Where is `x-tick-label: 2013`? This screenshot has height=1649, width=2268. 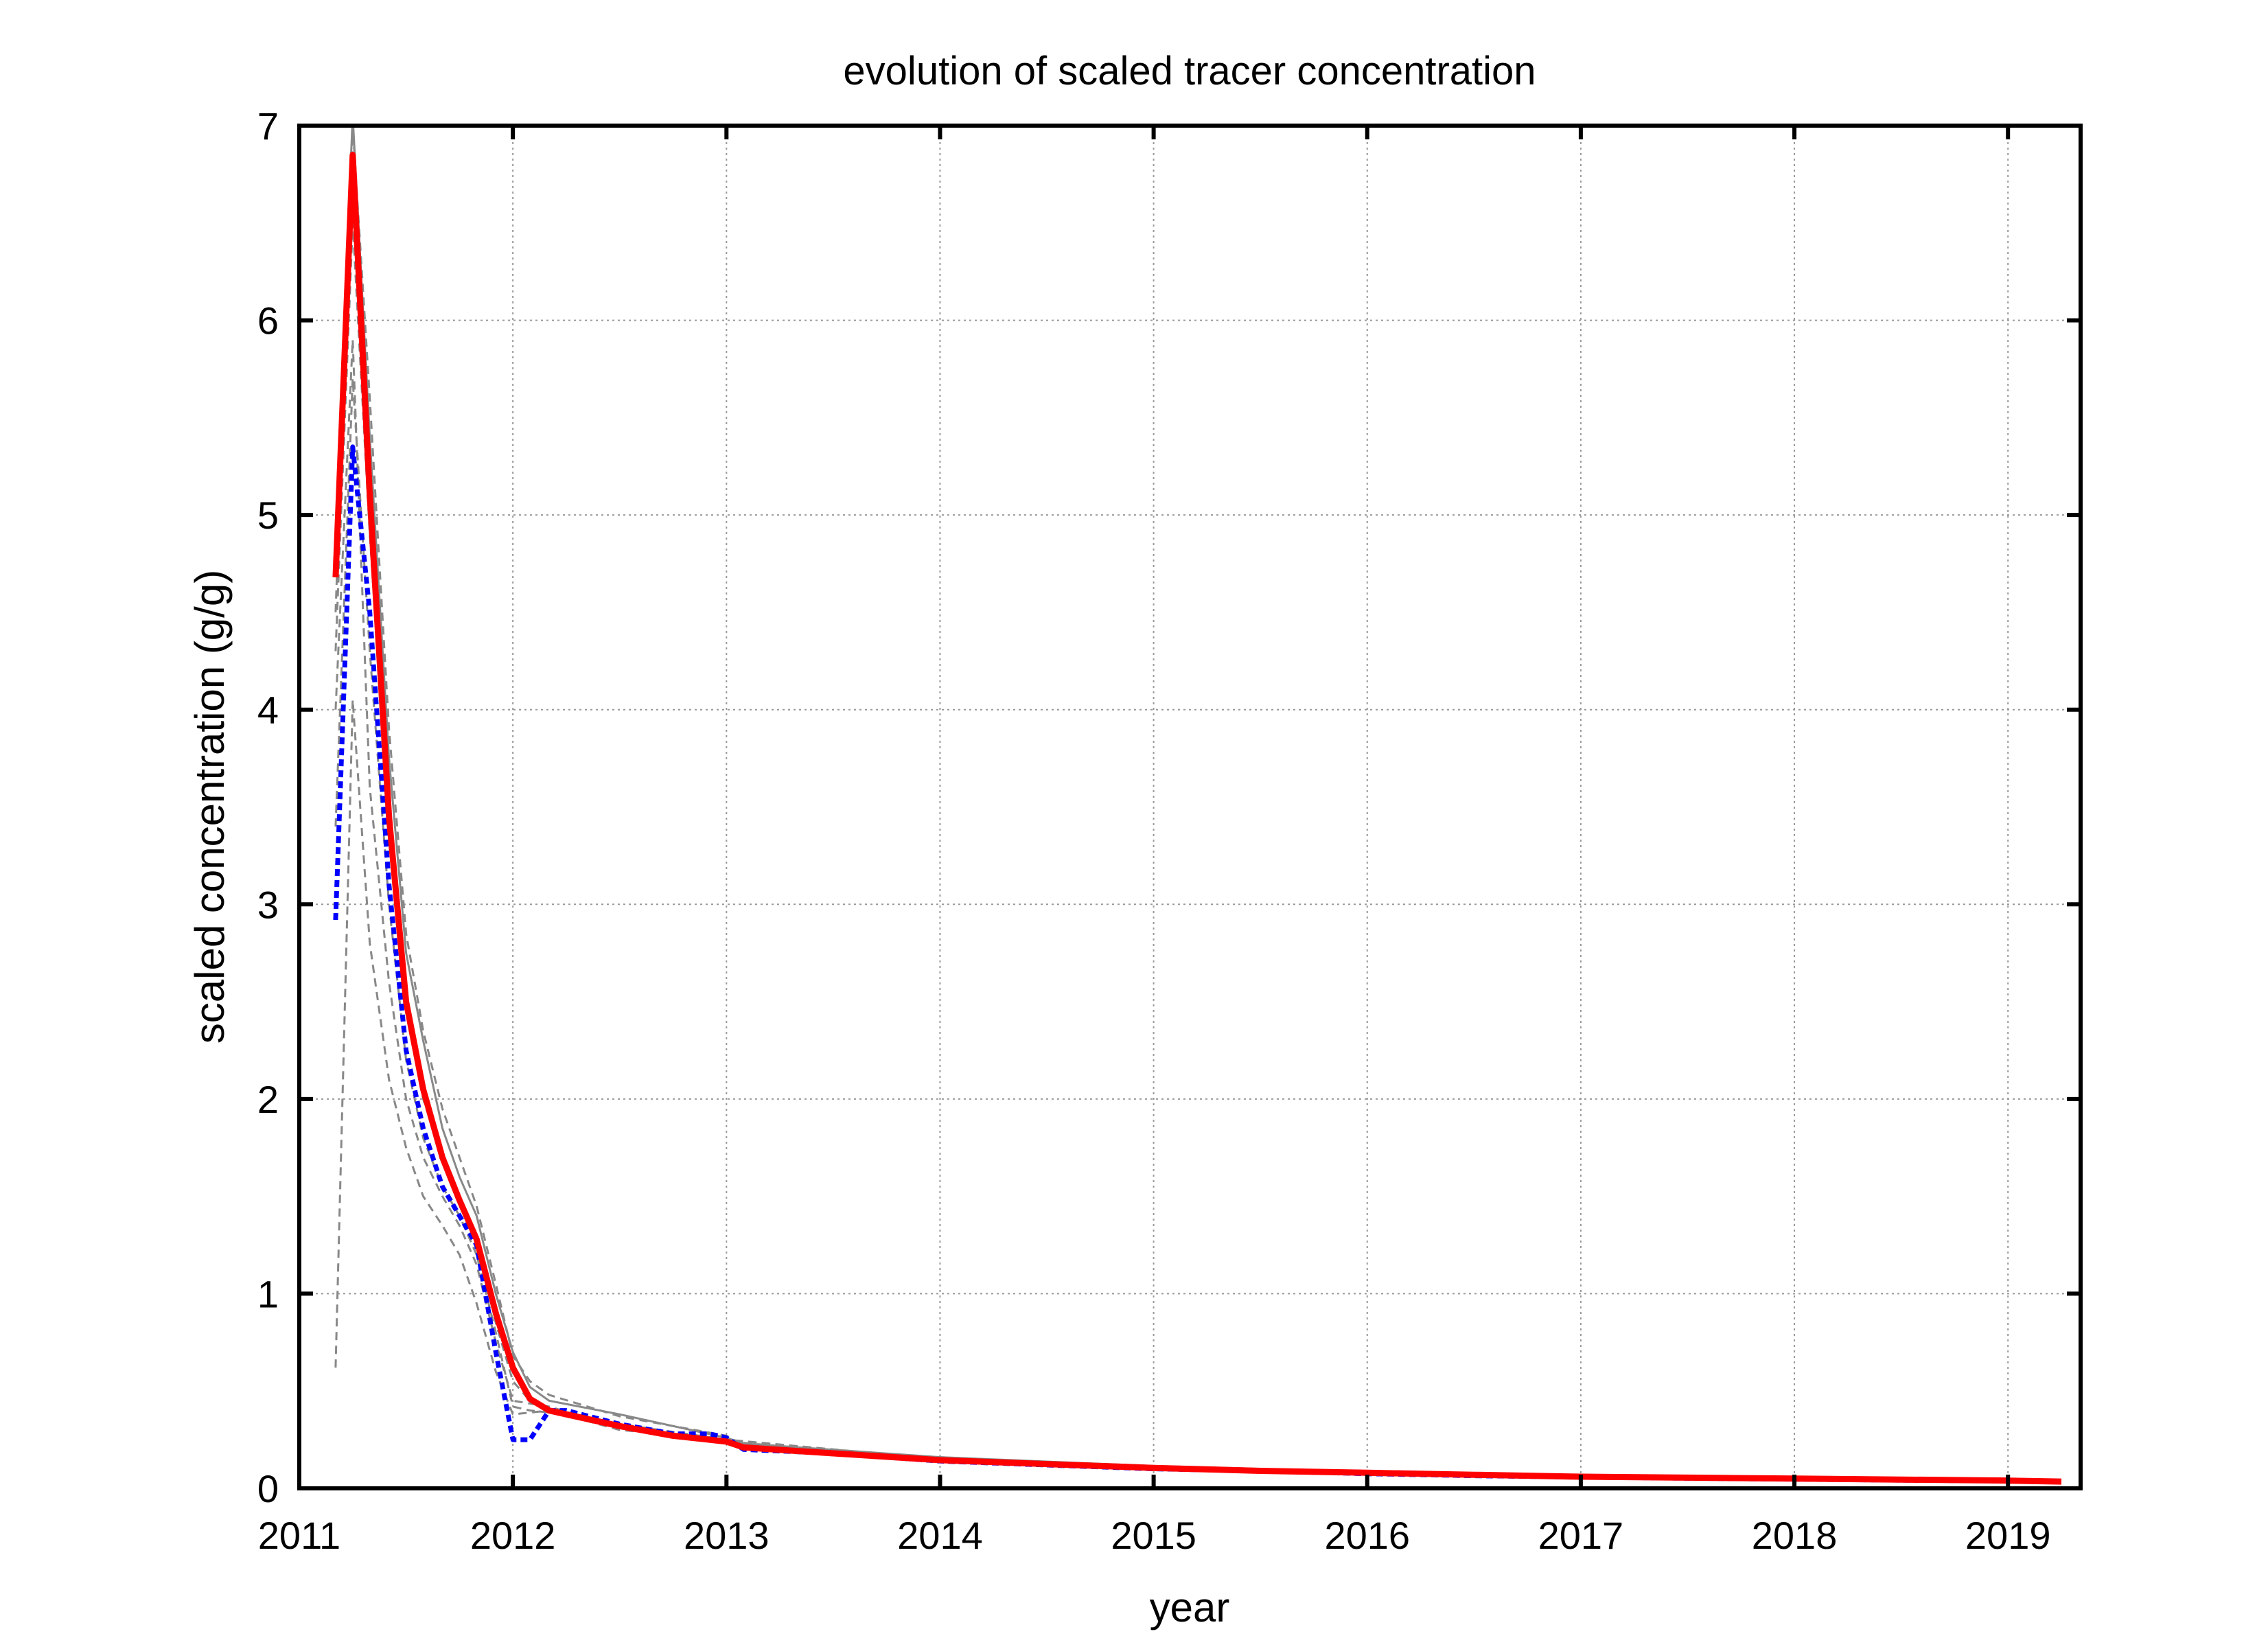 x-tick-label: 2013 is located at coordinates (726, 1535).